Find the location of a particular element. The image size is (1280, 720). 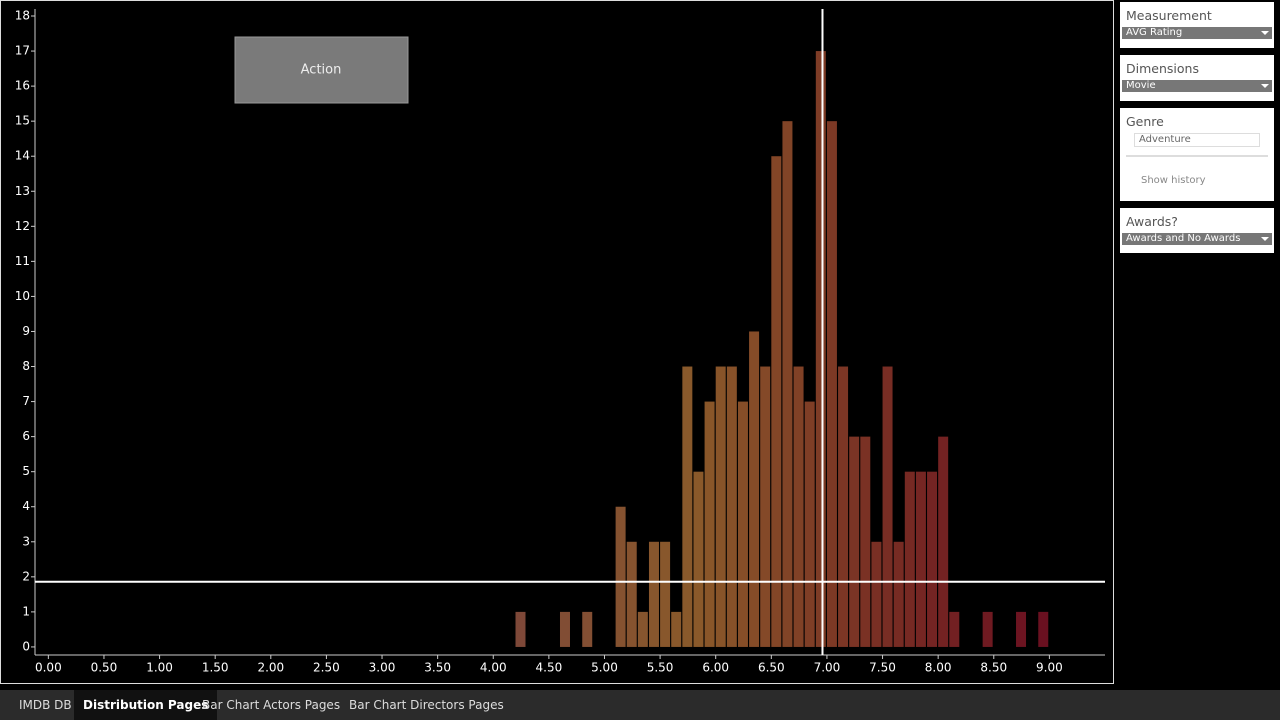

dropdown: Awards and No Awards is located at coordinates (1197, 239).